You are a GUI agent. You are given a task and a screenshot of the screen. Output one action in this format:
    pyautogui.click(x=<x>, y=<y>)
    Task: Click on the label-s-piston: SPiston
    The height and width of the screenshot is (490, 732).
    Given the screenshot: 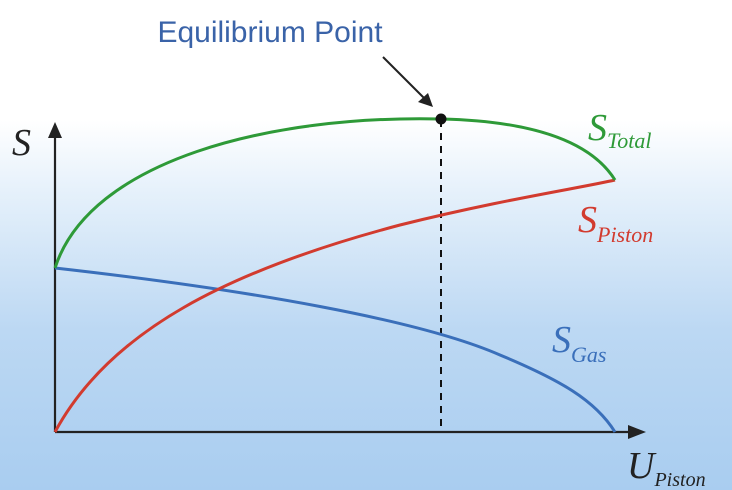 What is the action you would take?
    pyautogui.click(x=615, y=223)
    